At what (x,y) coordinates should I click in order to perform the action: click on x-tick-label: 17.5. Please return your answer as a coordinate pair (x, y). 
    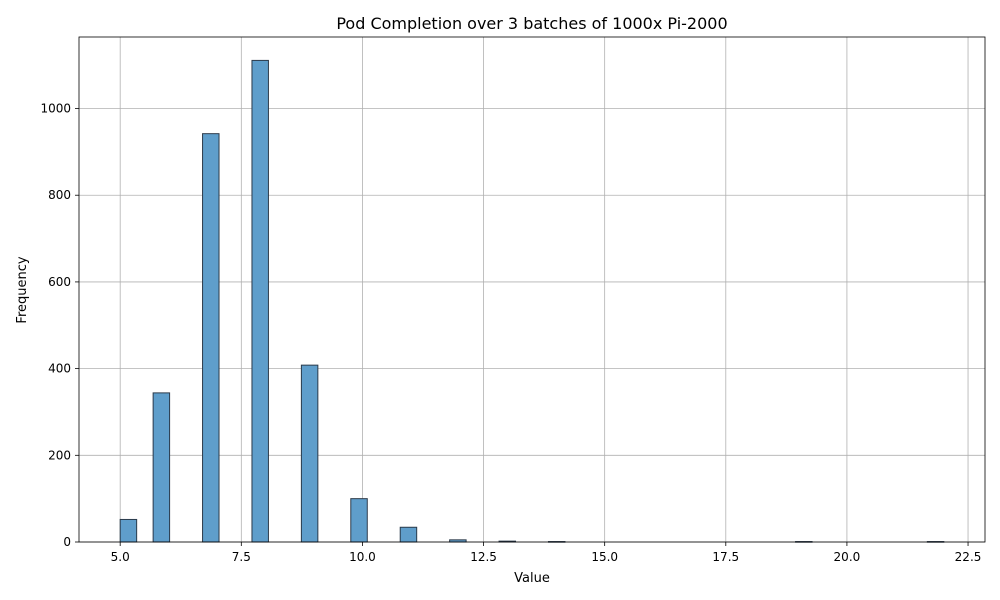
    Looking at the image, I should click on (725, 557).